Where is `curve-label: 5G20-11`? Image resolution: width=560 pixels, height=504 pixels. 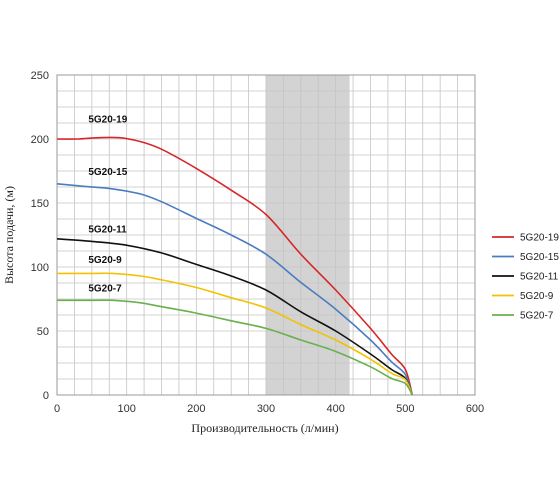 curve-label: 5G20-11 is located at coordinates (107, 229).